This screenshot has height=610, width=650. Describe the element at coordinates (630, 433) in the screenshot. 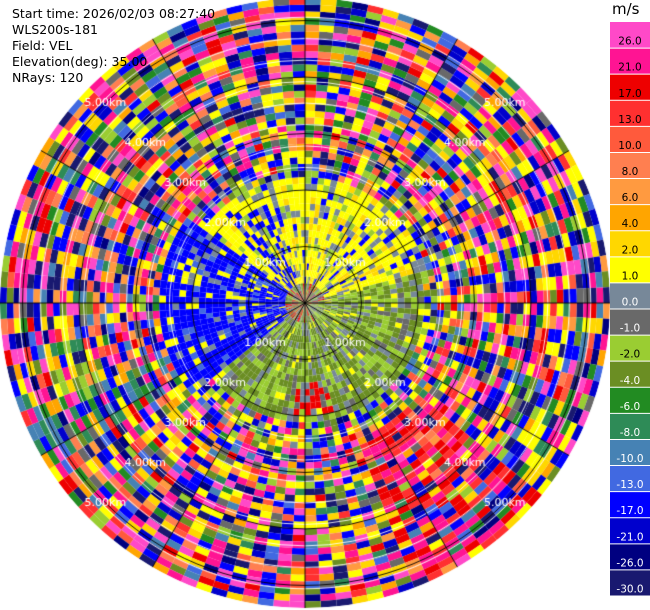

I see `colorbar-tick-label: -8.0` at that location.